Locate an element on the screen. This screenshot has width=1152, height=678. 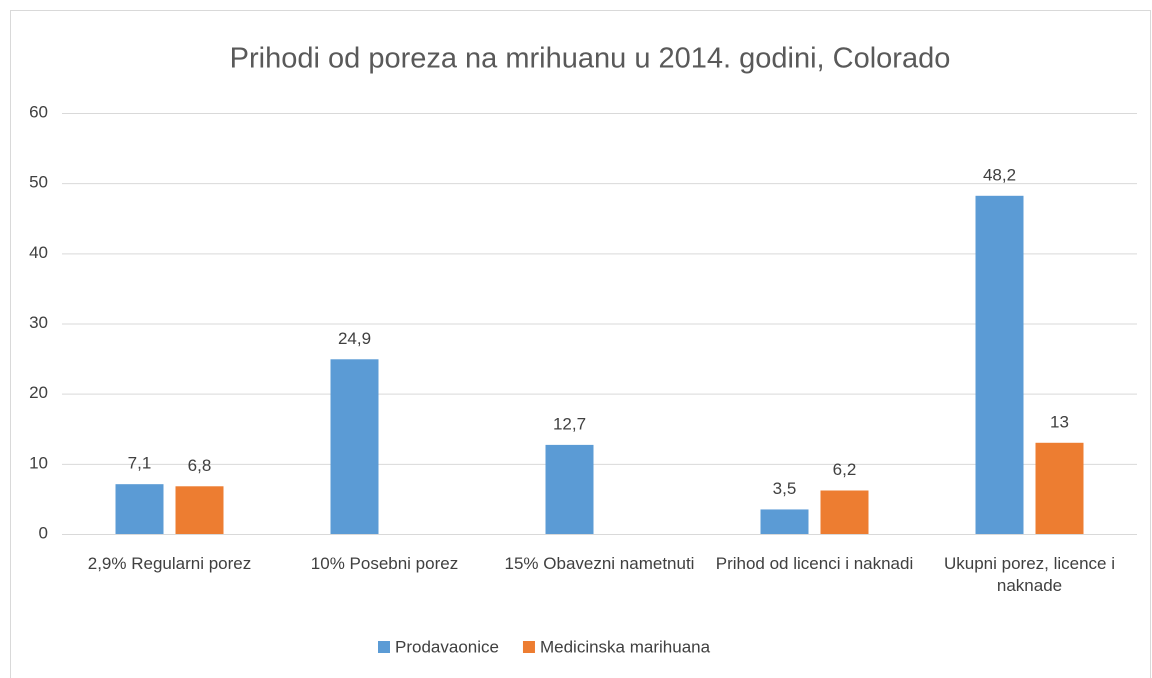
x-tick-label: Prihod od licenci i naknadi is located at coordinates (814, 563).